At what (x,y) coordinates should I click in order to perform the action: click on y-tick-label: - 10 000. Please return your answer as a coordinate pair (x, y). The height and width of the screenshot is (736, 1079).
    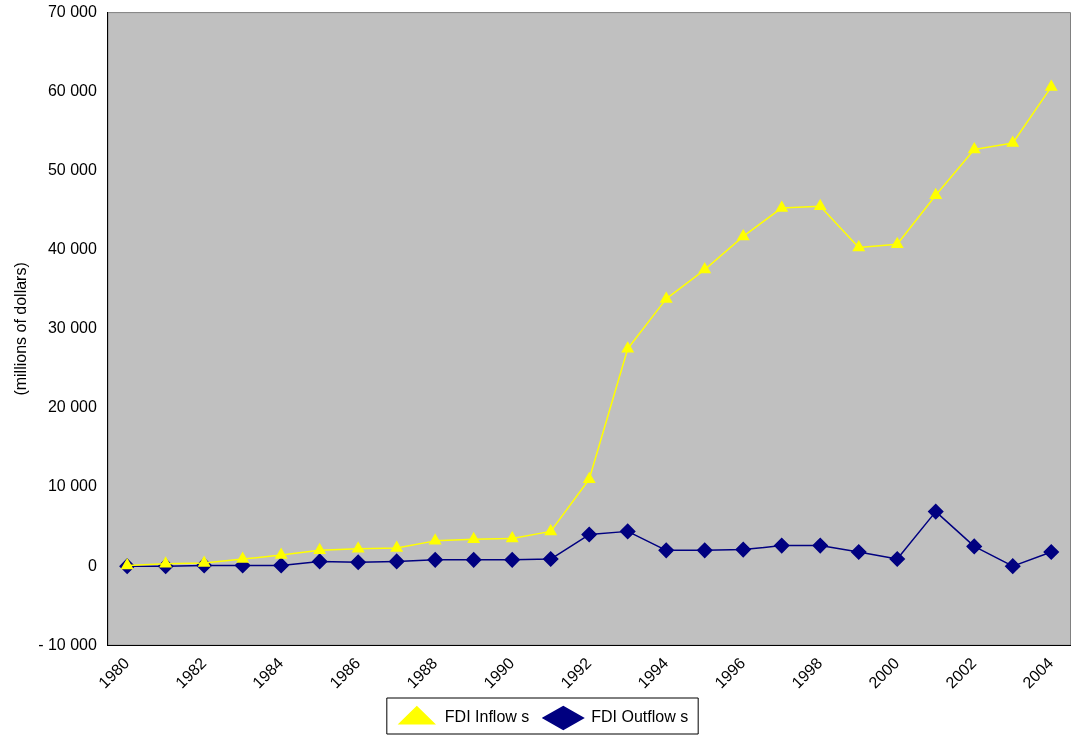
    Looking at the image, I should click on (67, 644).